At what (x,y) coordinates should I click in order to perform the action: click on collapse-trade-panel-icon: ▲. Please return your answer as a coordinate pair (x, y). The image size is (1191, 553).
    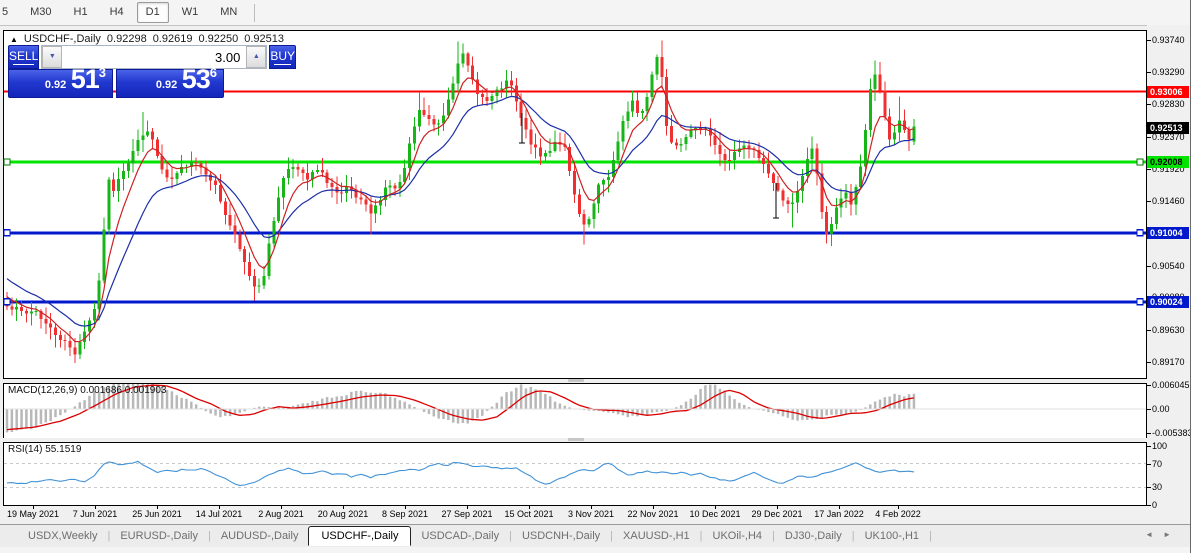
    Looking at the image, I should click on (14, 39).